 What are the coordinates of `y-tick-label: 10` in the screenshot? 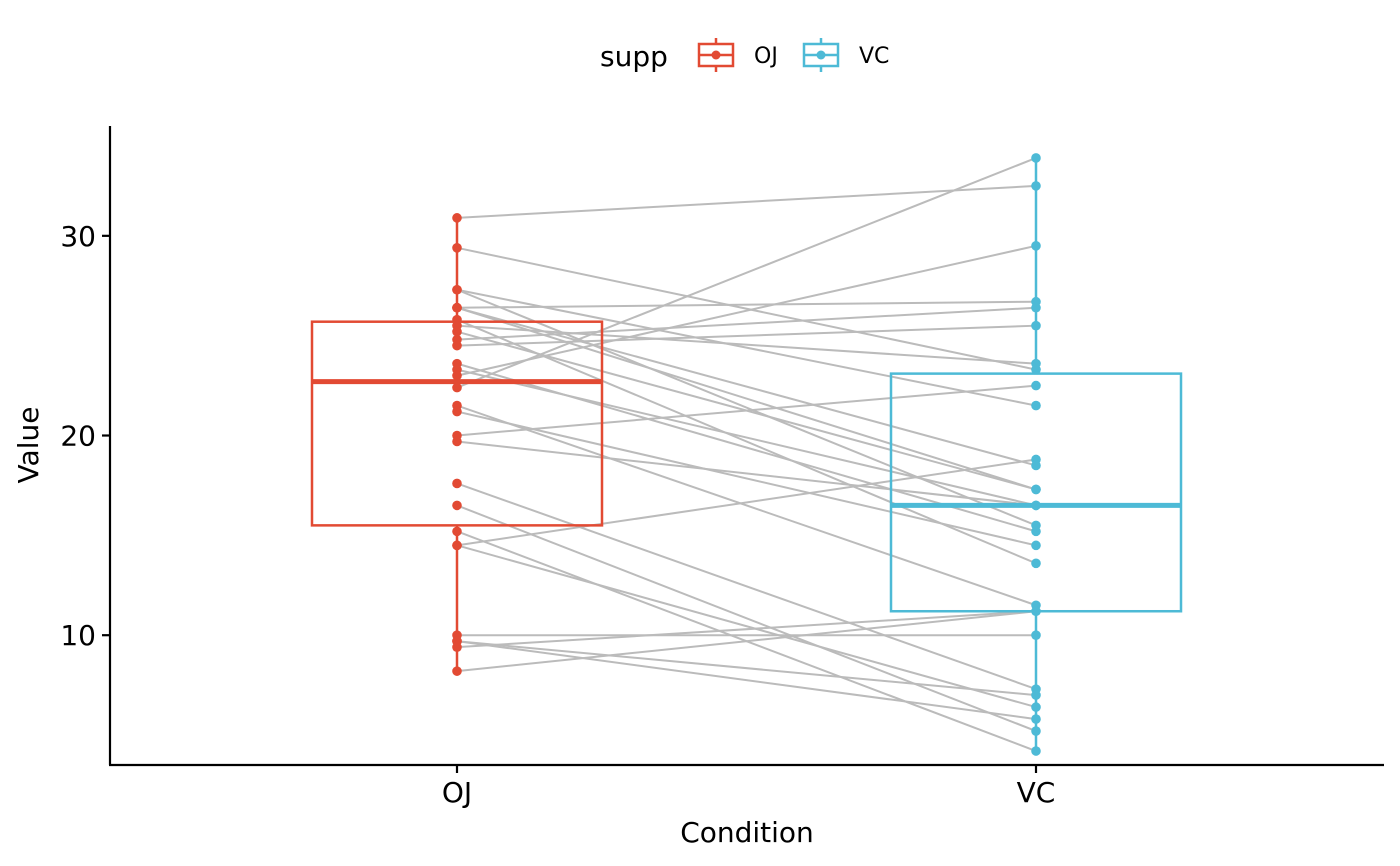 It's located at (78, 635).